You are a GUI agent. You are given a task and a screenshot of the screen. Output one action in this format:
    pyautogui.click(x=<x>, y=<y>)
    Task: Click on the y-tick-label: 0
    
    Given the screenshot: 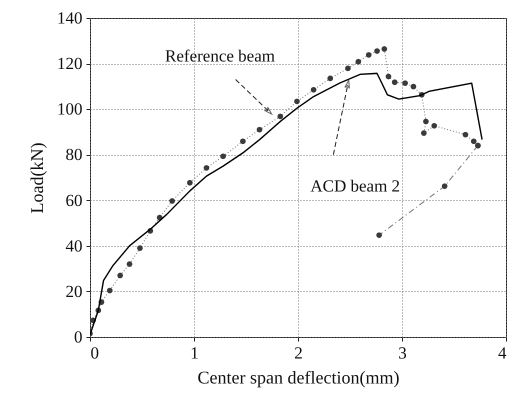 What is the action you would take?
    pyautogui.click(x=78, y=337)
    